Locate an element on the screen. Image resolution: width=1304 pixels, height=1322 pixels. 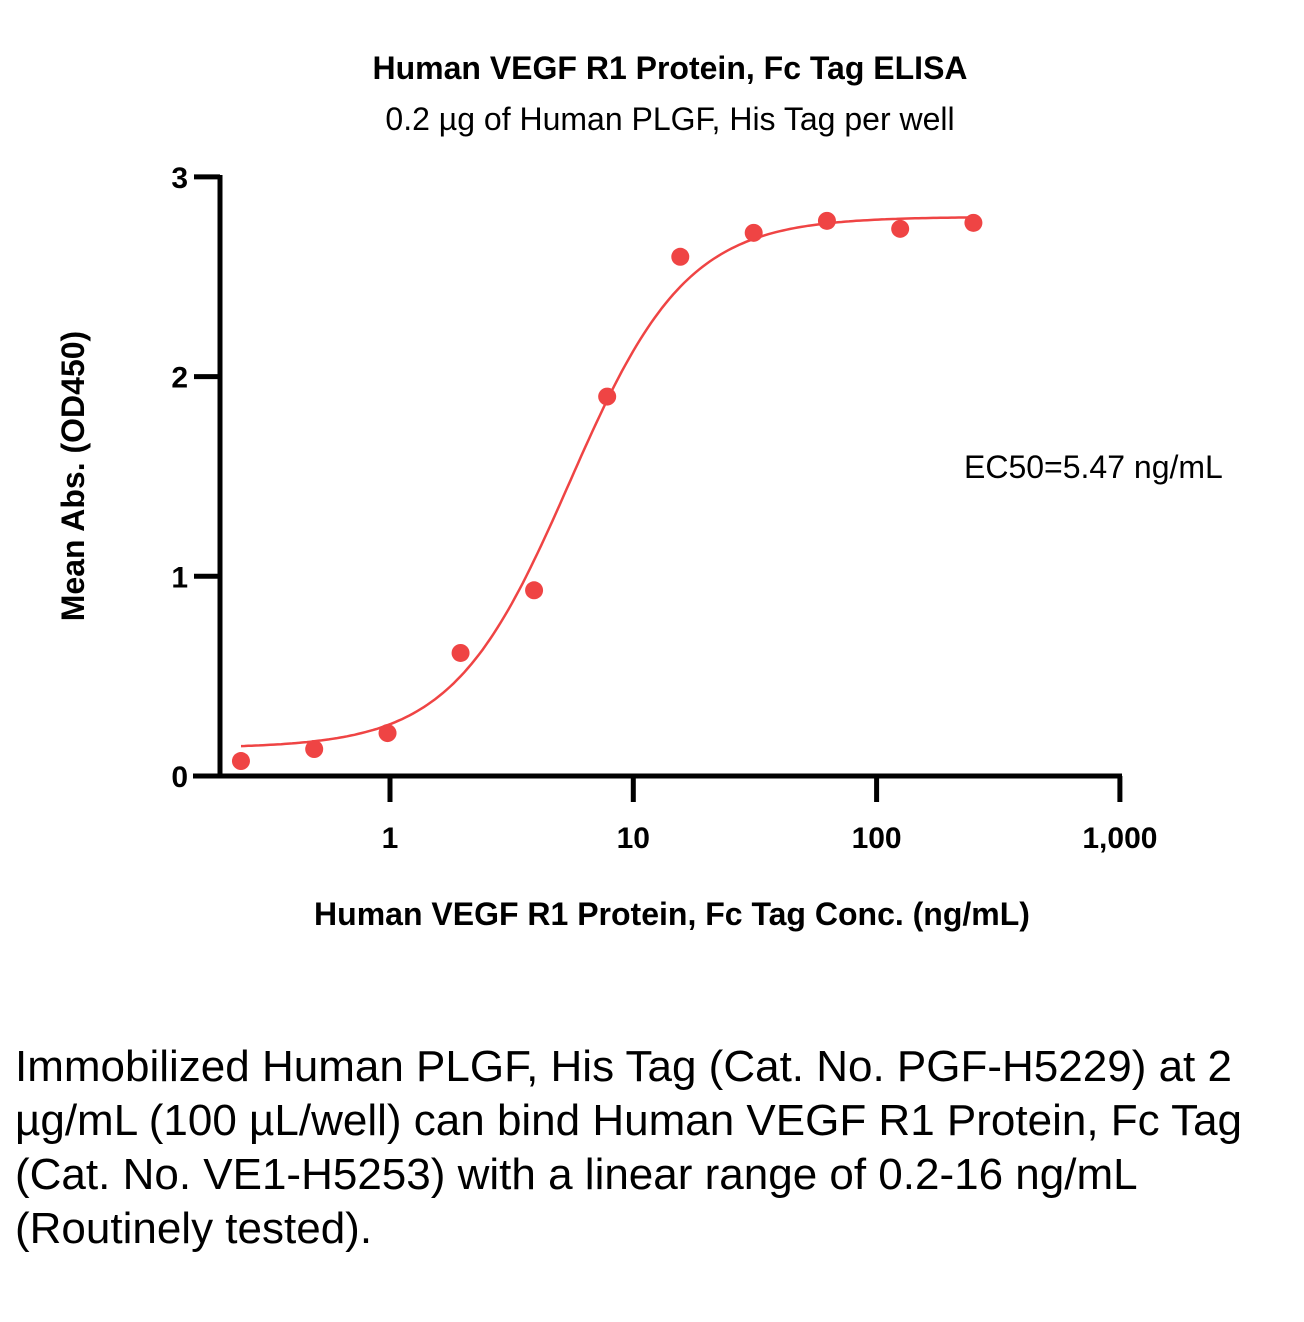
x-tick-label: 100 is located at coordinates (877, 838).